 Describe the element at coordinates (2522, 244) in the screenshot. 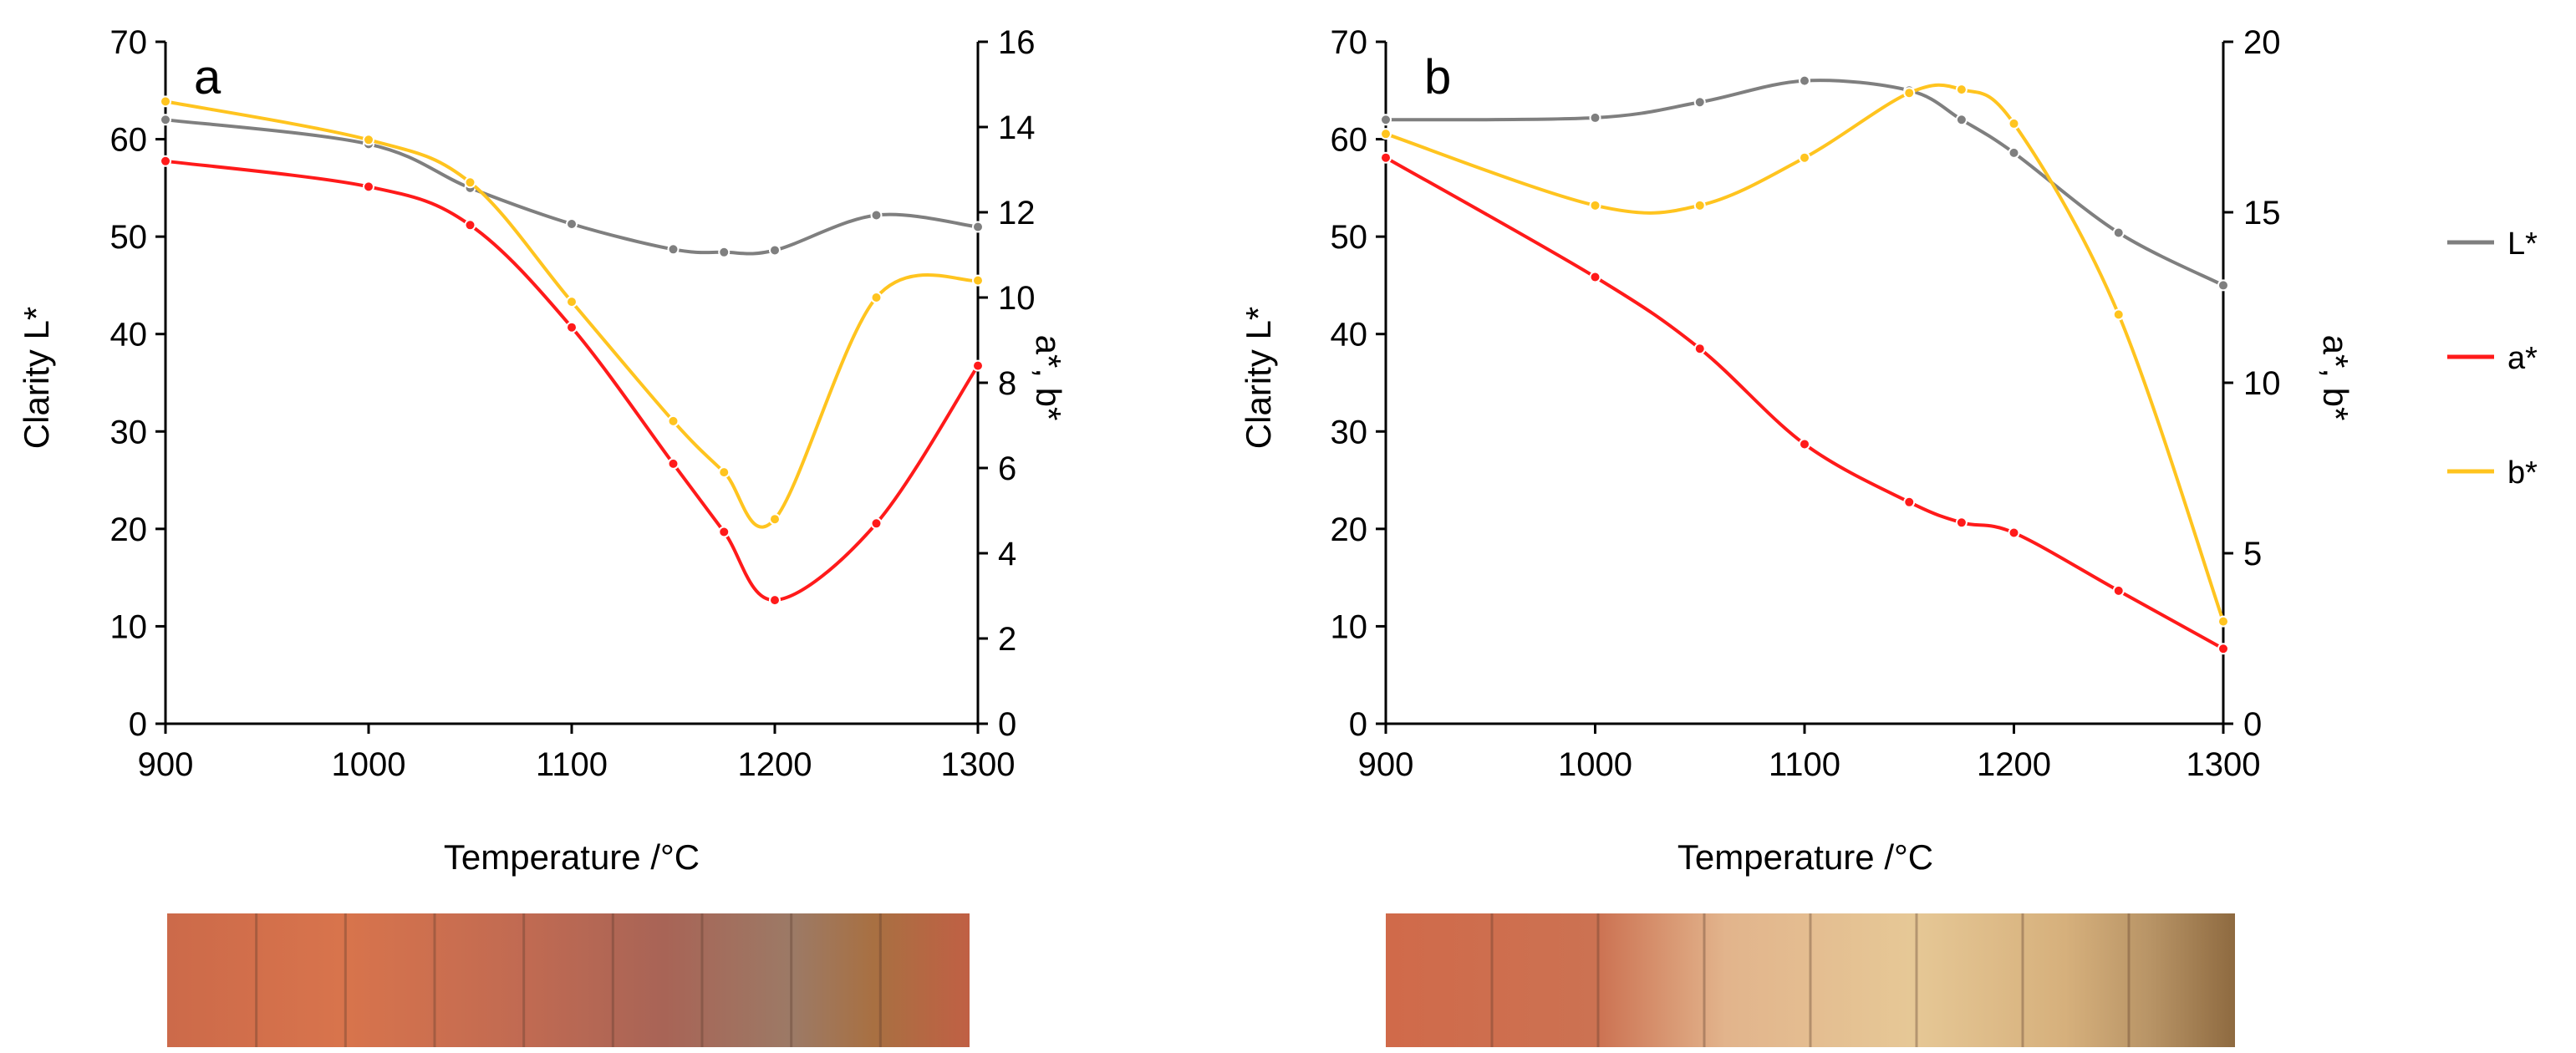

I see `legend-label-l: L*` at that location.